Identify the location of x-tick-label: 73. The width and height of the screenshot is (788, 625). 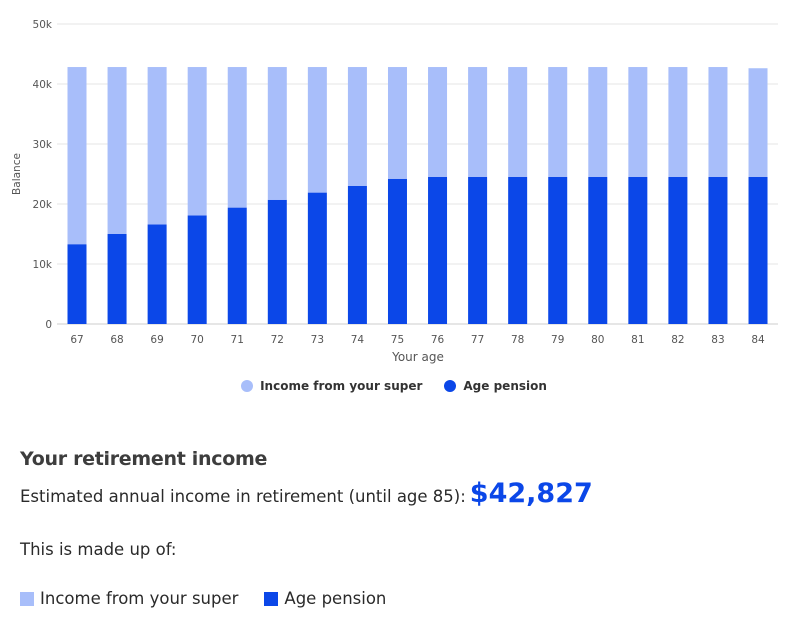
(317, 340).